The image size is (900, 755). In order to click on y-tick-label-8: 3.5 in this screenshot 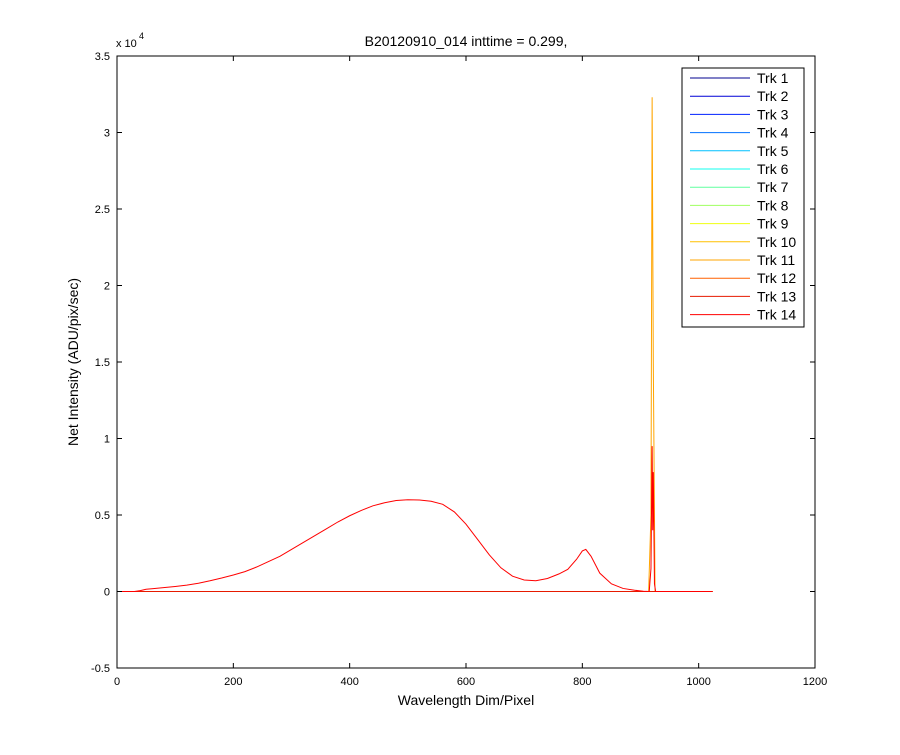, I will do `click(102, 57)`.